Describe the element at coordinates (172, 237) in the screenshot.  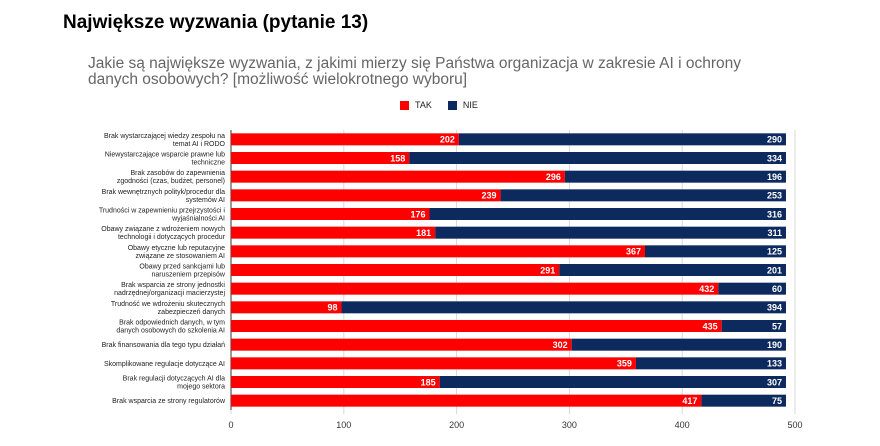
I see `category-label-line: technologii i dotyczących procedur` at that location.